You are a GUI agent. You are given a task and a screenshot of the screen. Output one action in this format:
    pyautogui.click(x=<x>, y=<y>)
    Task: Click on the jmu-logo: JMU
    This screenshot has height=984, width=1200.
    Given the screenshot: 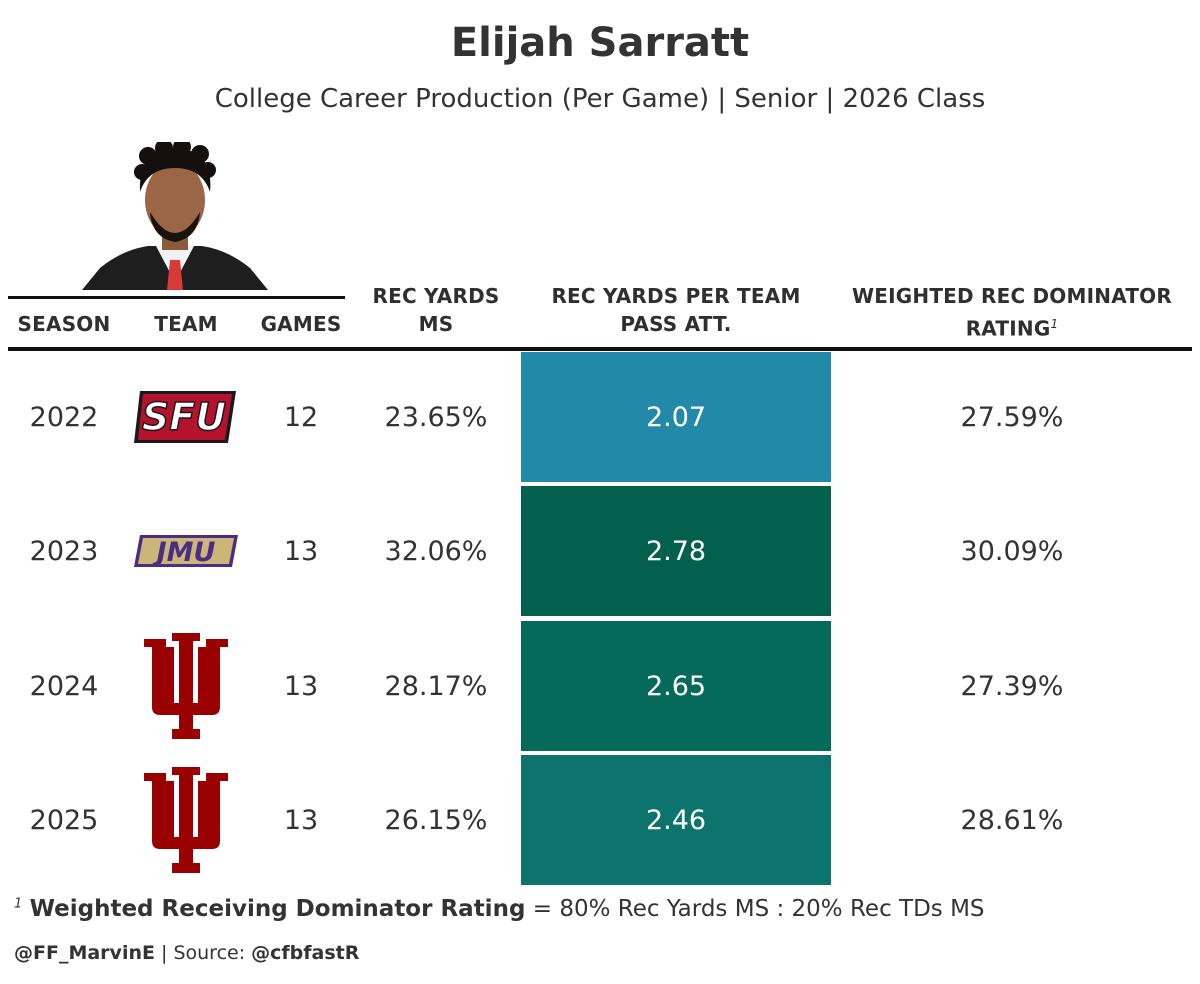 What is the action you would take?
    pyautogui.click(x=186, y=551)
    